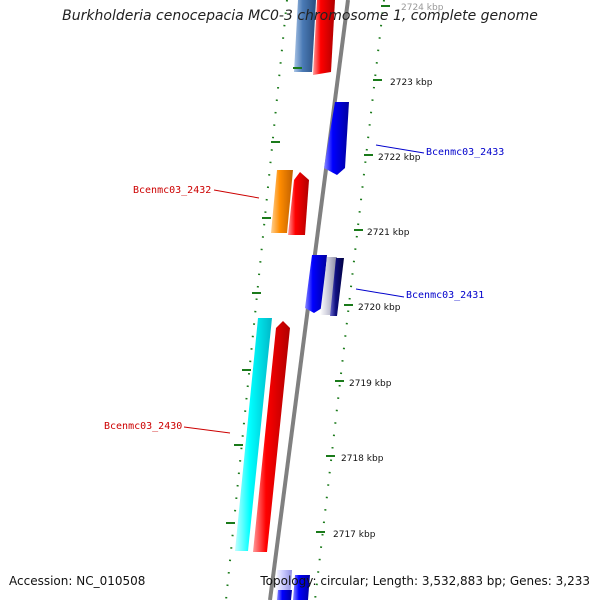  I want to click on accession-text: Accession: NC_010508, so click(77, 581).